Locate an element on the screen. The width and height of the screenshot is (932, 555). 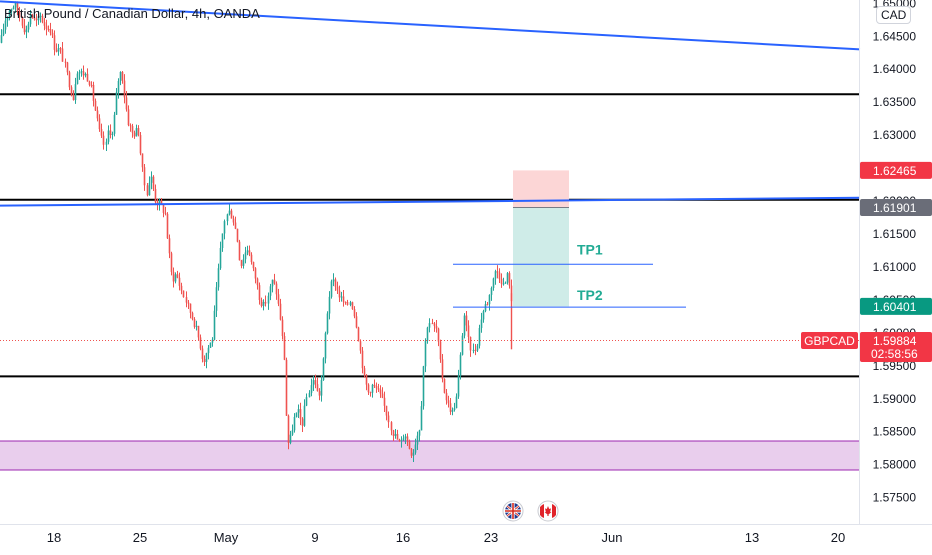
time-axis: 18 25 May 9 16 23 Jun 13 20 is located at coordinates (446, 537).